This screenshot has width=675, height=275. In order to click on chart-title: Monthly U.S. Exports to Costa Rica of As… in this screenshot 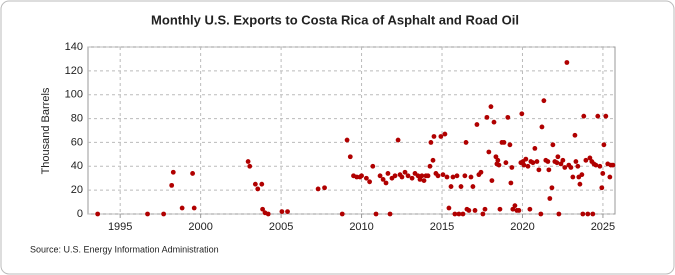, I will do `click(335, 19)`.